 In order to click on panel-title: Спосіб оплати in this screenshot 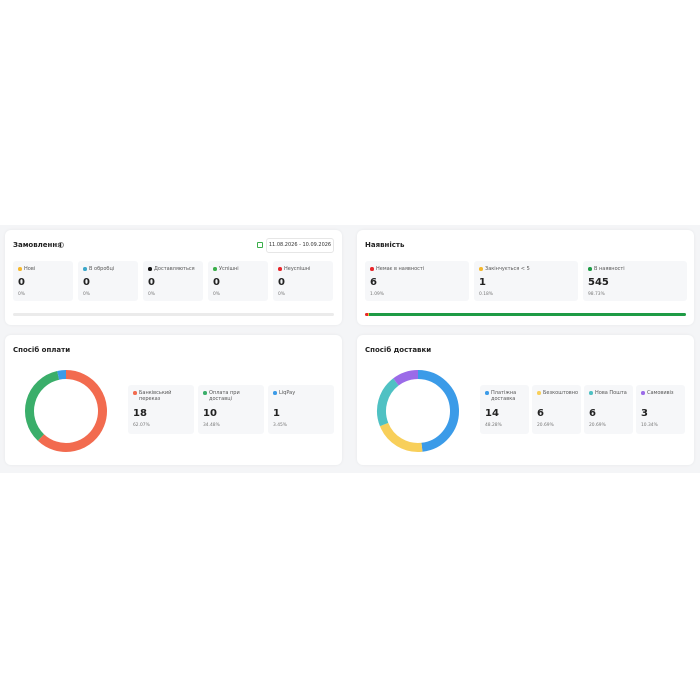, I will do `click(42, 350)`.